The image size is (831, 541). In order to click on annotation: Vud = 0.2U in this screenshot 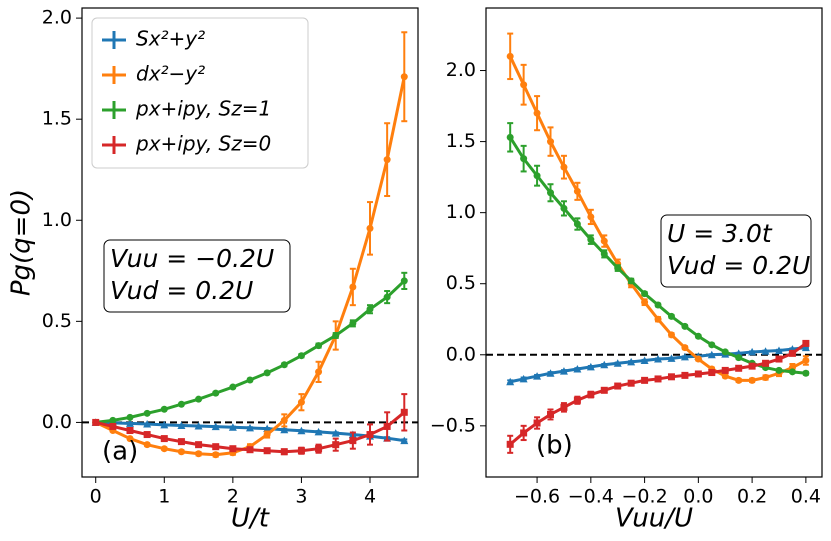, I will do `click(181, 290)`.